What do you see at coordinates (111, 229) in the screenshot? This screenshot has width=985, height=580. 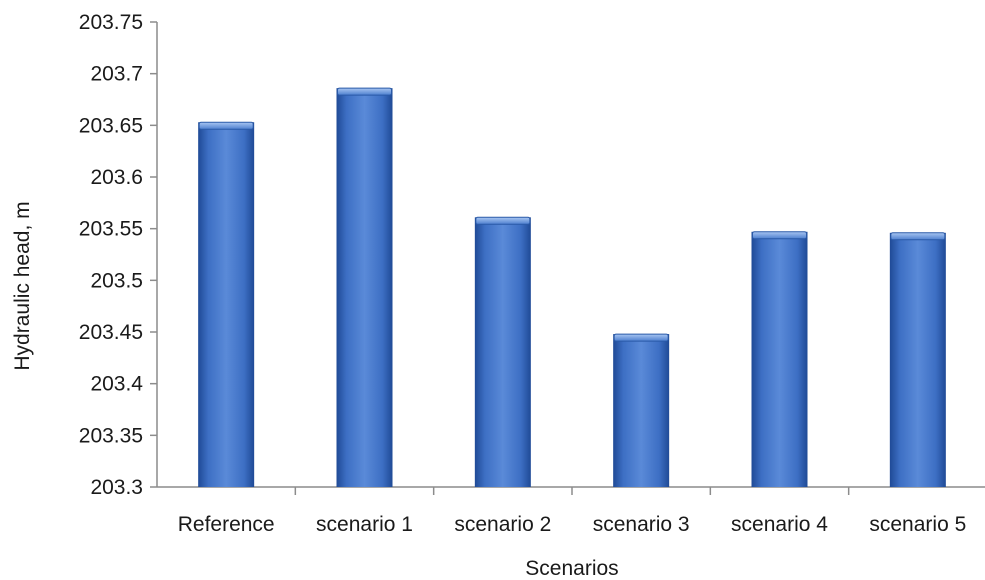 I see `y-tick-label: 203.55` at bounding box center [111, 229].